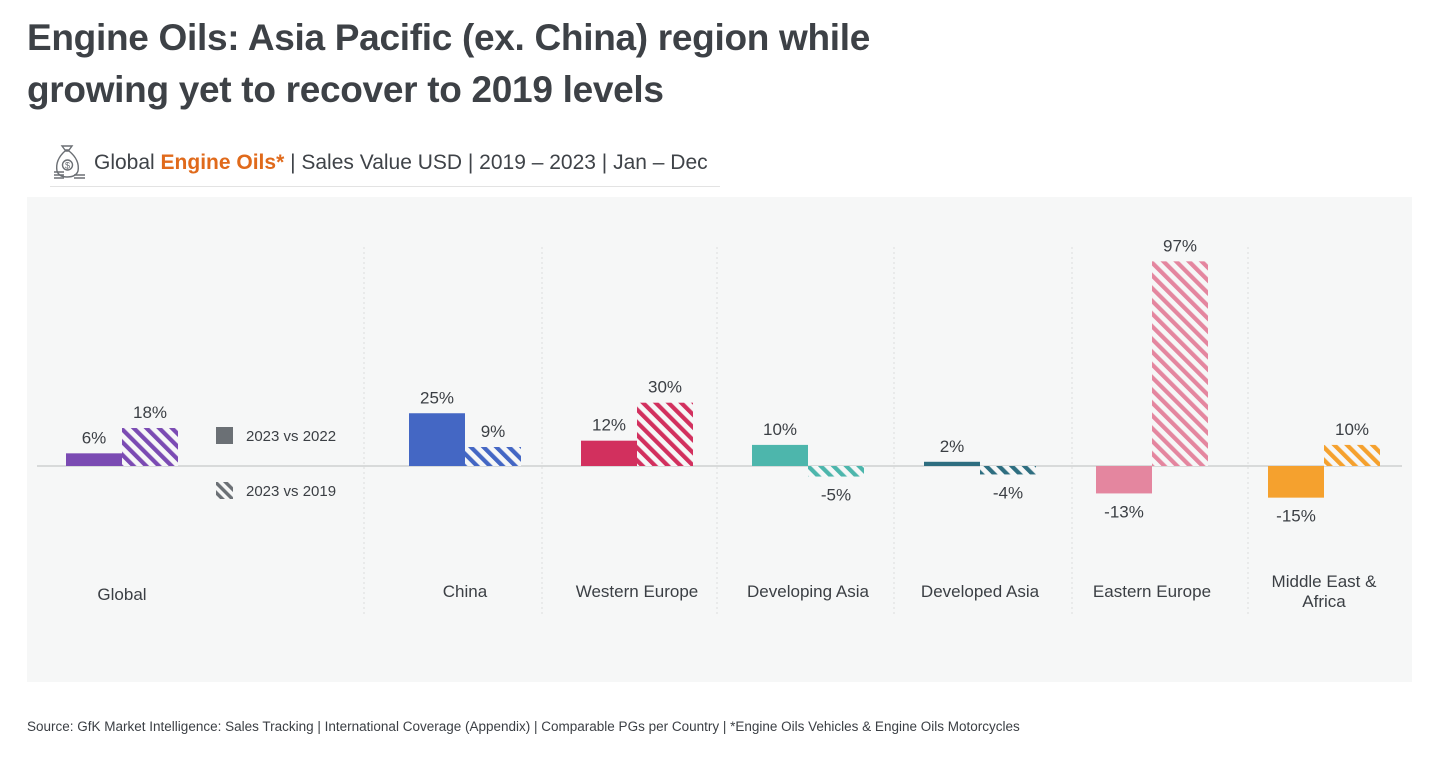 Image resolution: width=1429 pixels, height=761 pixels. What do you see at coordinates (437, 397) in the screenshot?
I see `data-label: 25%` at bounding box center [437, 397].